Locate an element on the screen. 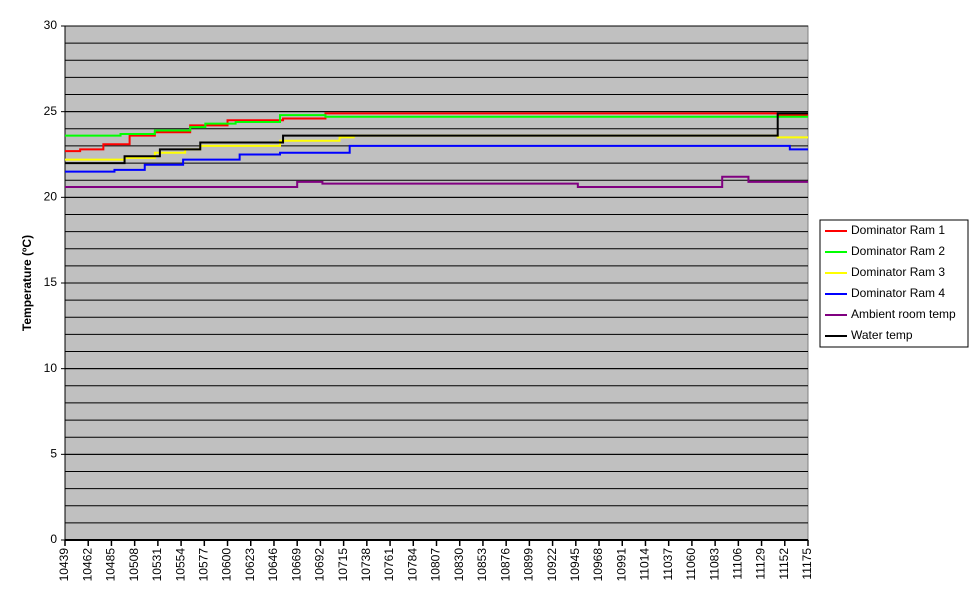  y-tick-label: 15 is located at coordinates (51, 282).